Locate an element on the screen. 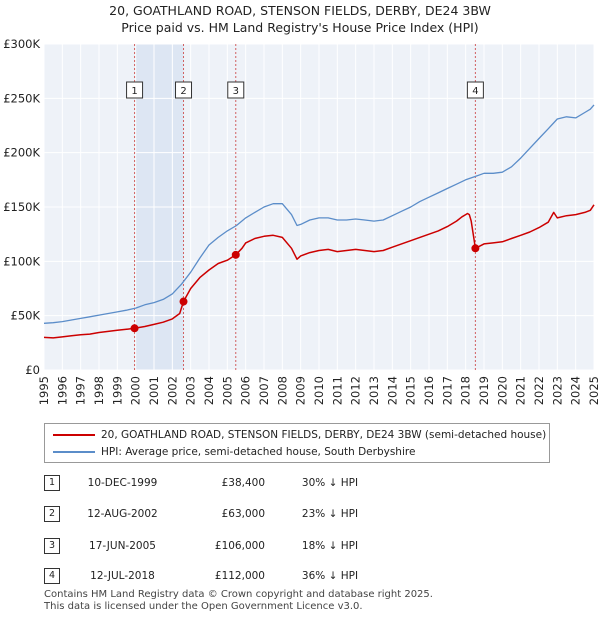 This screenshot has height=620, width=600. sale-hpi-diff: 18% ↓ HPI is located at coordinates (330, 546).